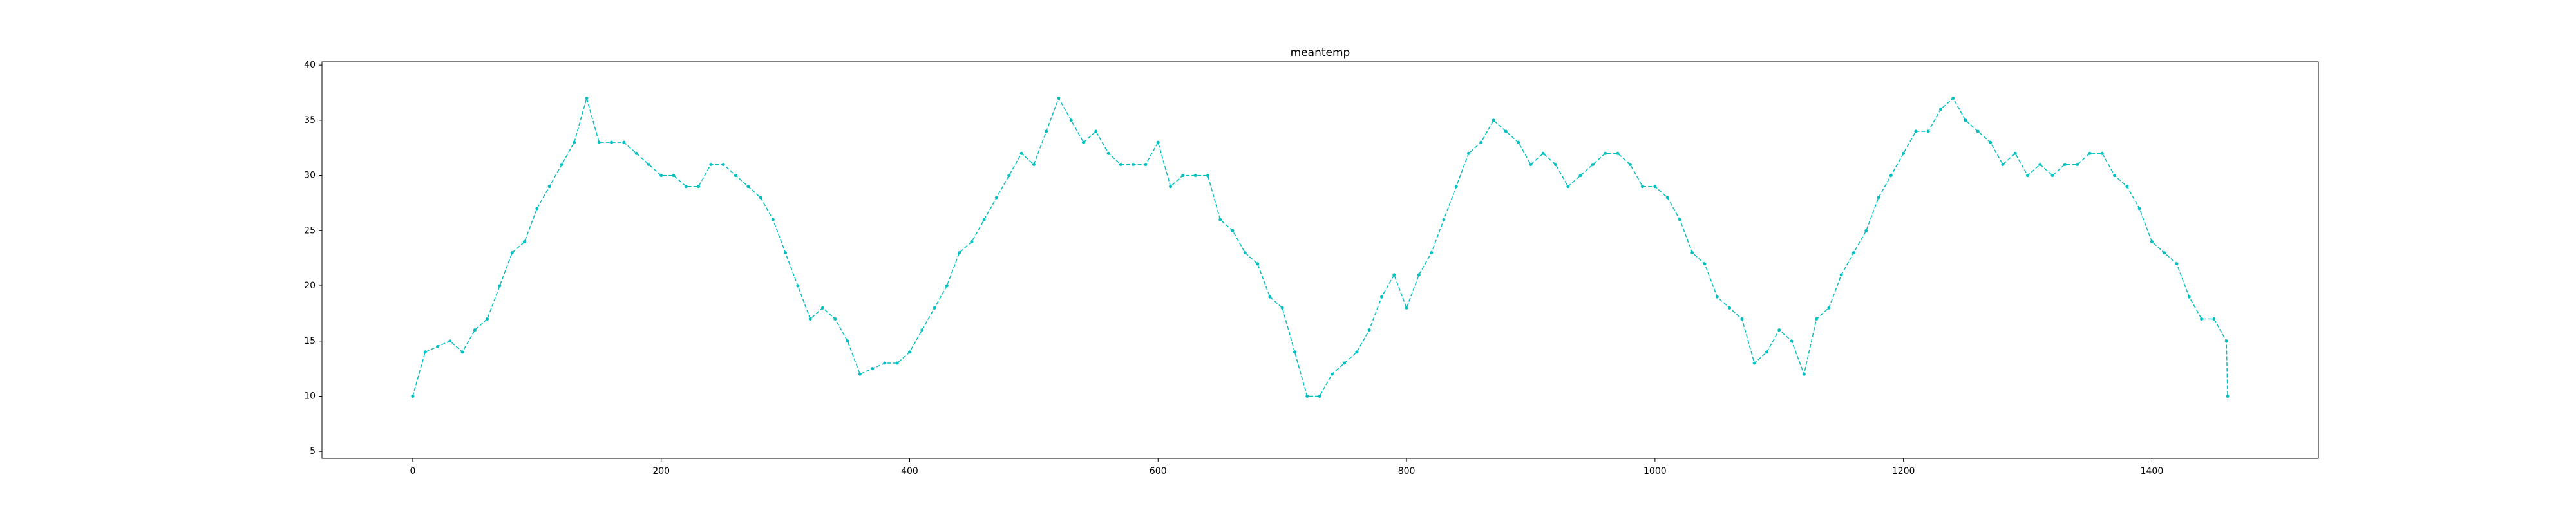  I want to click on x-tick-label: 1000, so click(1655, 471).